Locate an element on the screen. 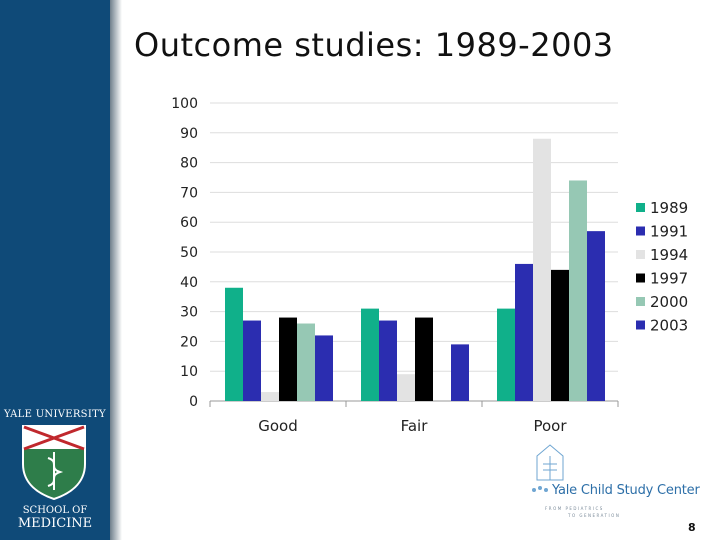  y-tick-label: 90 is located at coordinates (189, 134).